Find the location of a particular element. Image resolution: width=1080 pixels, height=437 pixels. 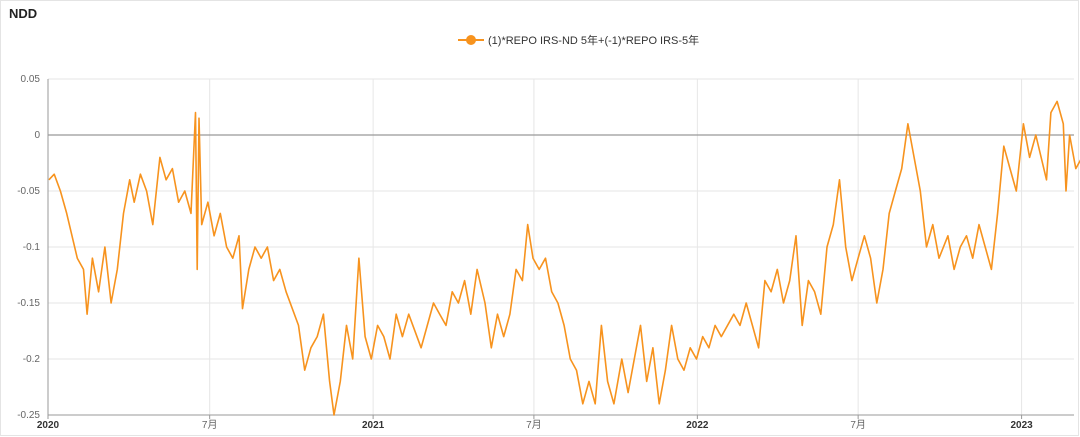

x-tick-label: 2022 is located at coordinates (697, 425).